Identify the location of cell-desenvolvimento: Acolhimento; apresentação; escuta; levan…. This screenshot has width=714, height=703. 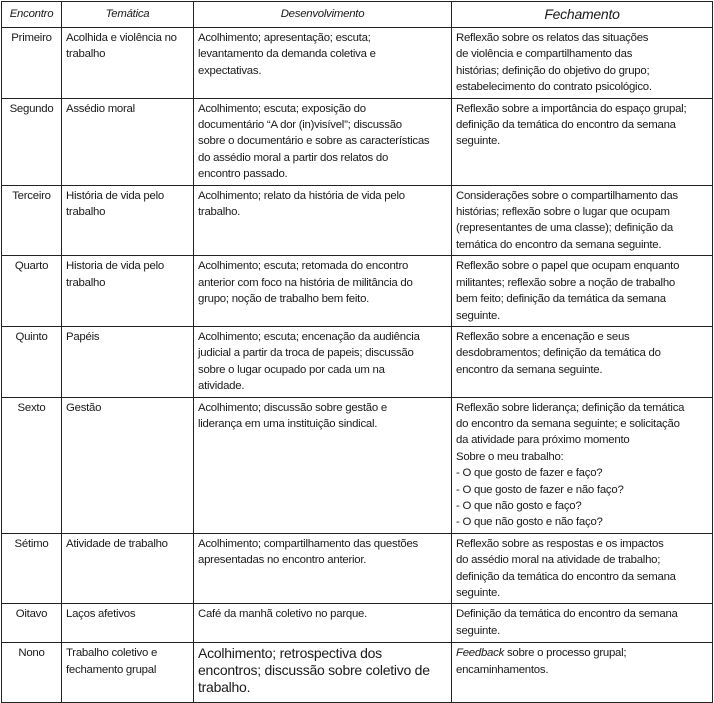
(322, 63).